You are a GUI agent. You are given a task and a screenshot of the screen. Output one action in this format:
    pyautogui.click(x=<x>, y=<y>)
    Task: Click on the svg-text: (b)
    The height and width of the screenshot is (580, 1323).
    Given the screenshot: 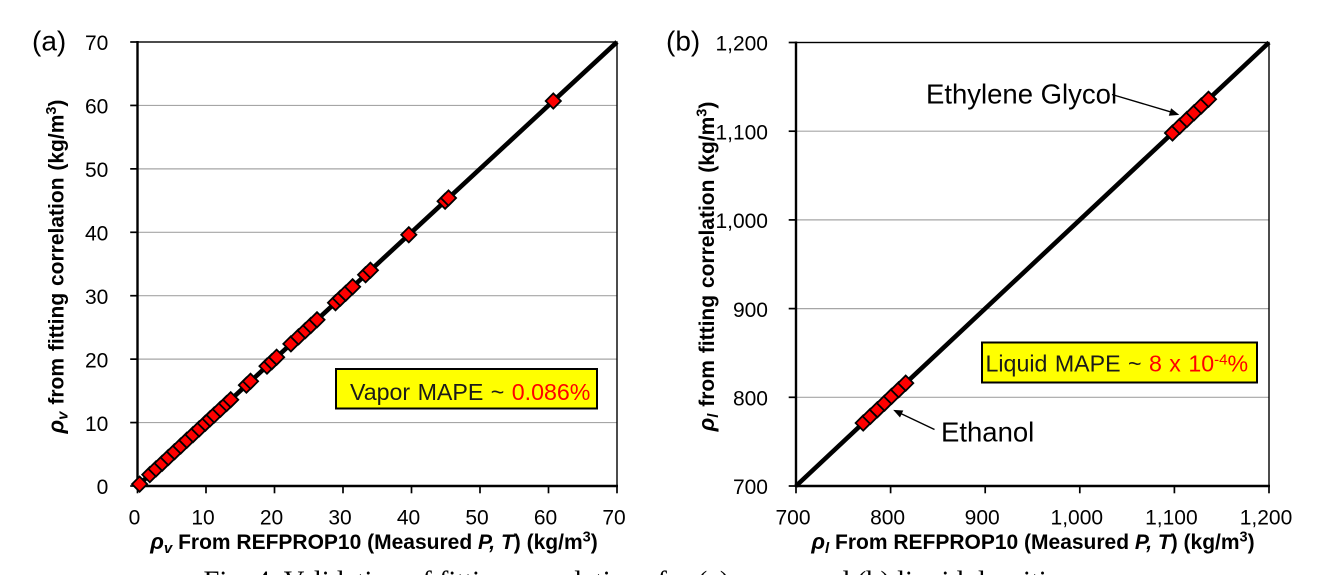 What is the action you would take?
    pyautogui.click(x=683, y=40)
    